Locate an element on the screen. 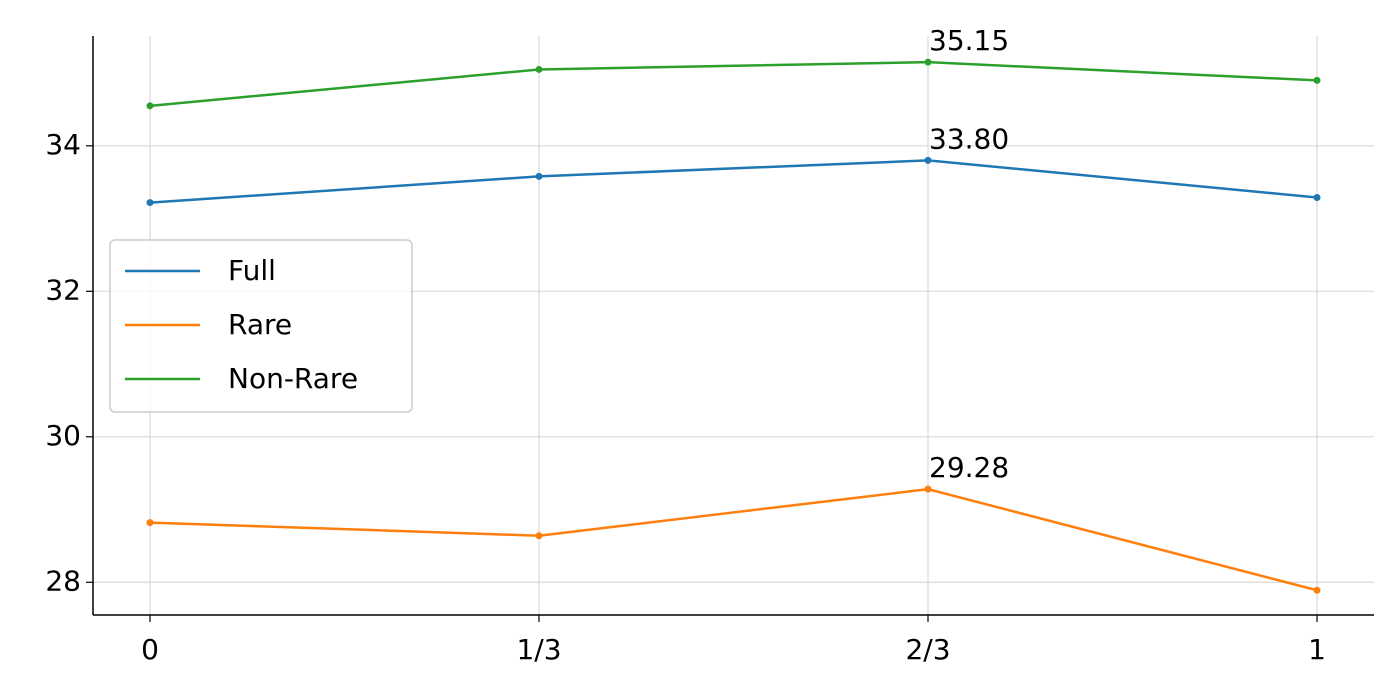 The height and width of the screenshot is (700, 1400). y-tick-label: 32 is located at coordinates (63, 289).